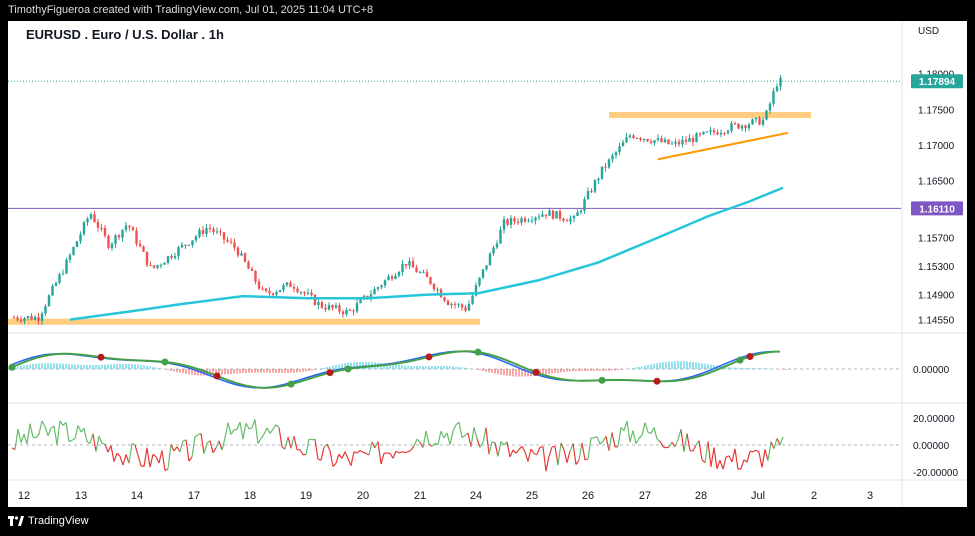 The width and height of the screenshot is (975, 536). What do you see at coordinates (250, 496) in the screenshot?
I see `x-tick-label: 18` at bounding box center [250, 496].